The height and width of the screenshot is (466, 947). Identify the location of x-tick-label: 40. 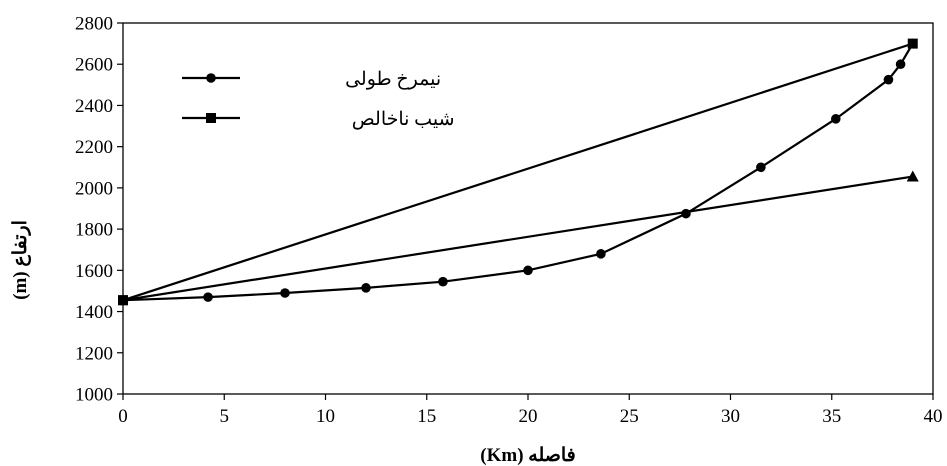
(933, 416).